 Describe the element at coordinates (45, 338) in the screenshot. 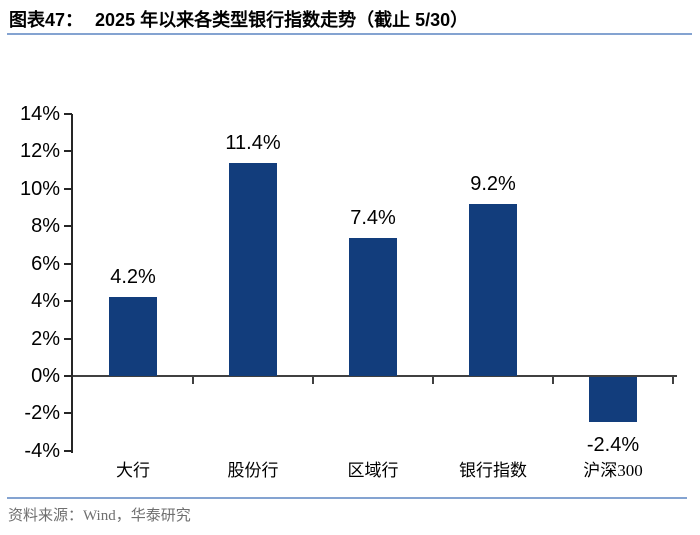

I see `y-axis-label: 2%` at that location.